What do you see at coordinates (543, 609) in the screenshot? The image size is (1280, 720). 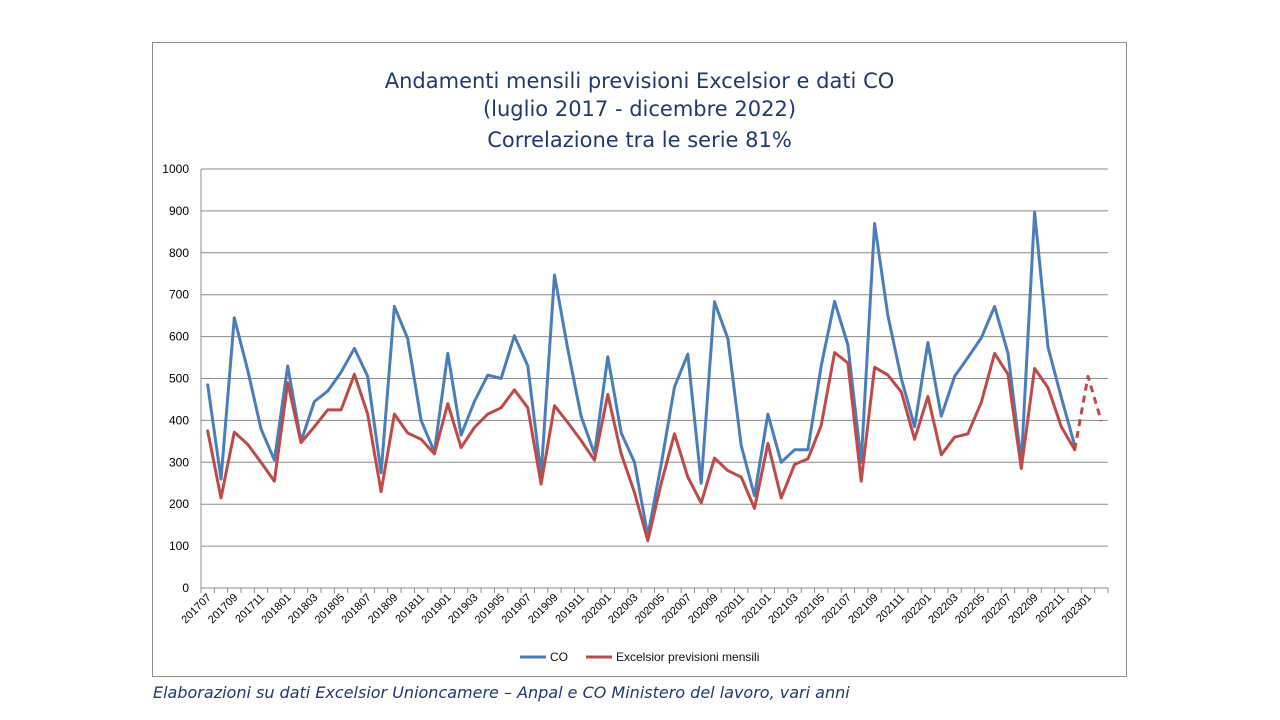 I see `x-tick-label: 201909` at bounding box center [543, 609].